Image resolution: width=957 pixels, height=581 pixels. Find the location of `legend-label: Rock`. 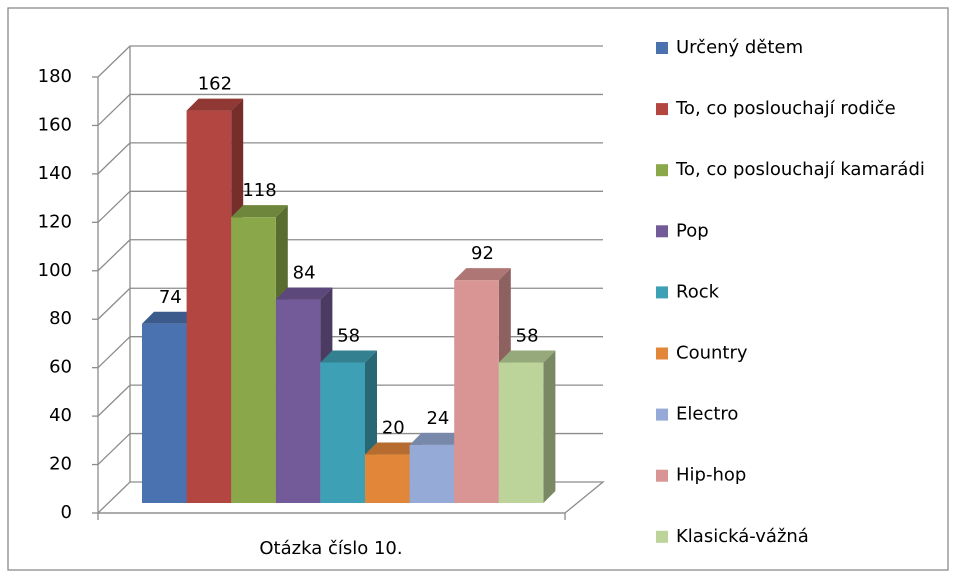

legend-label: Rock is located at coordinates (698, 291).